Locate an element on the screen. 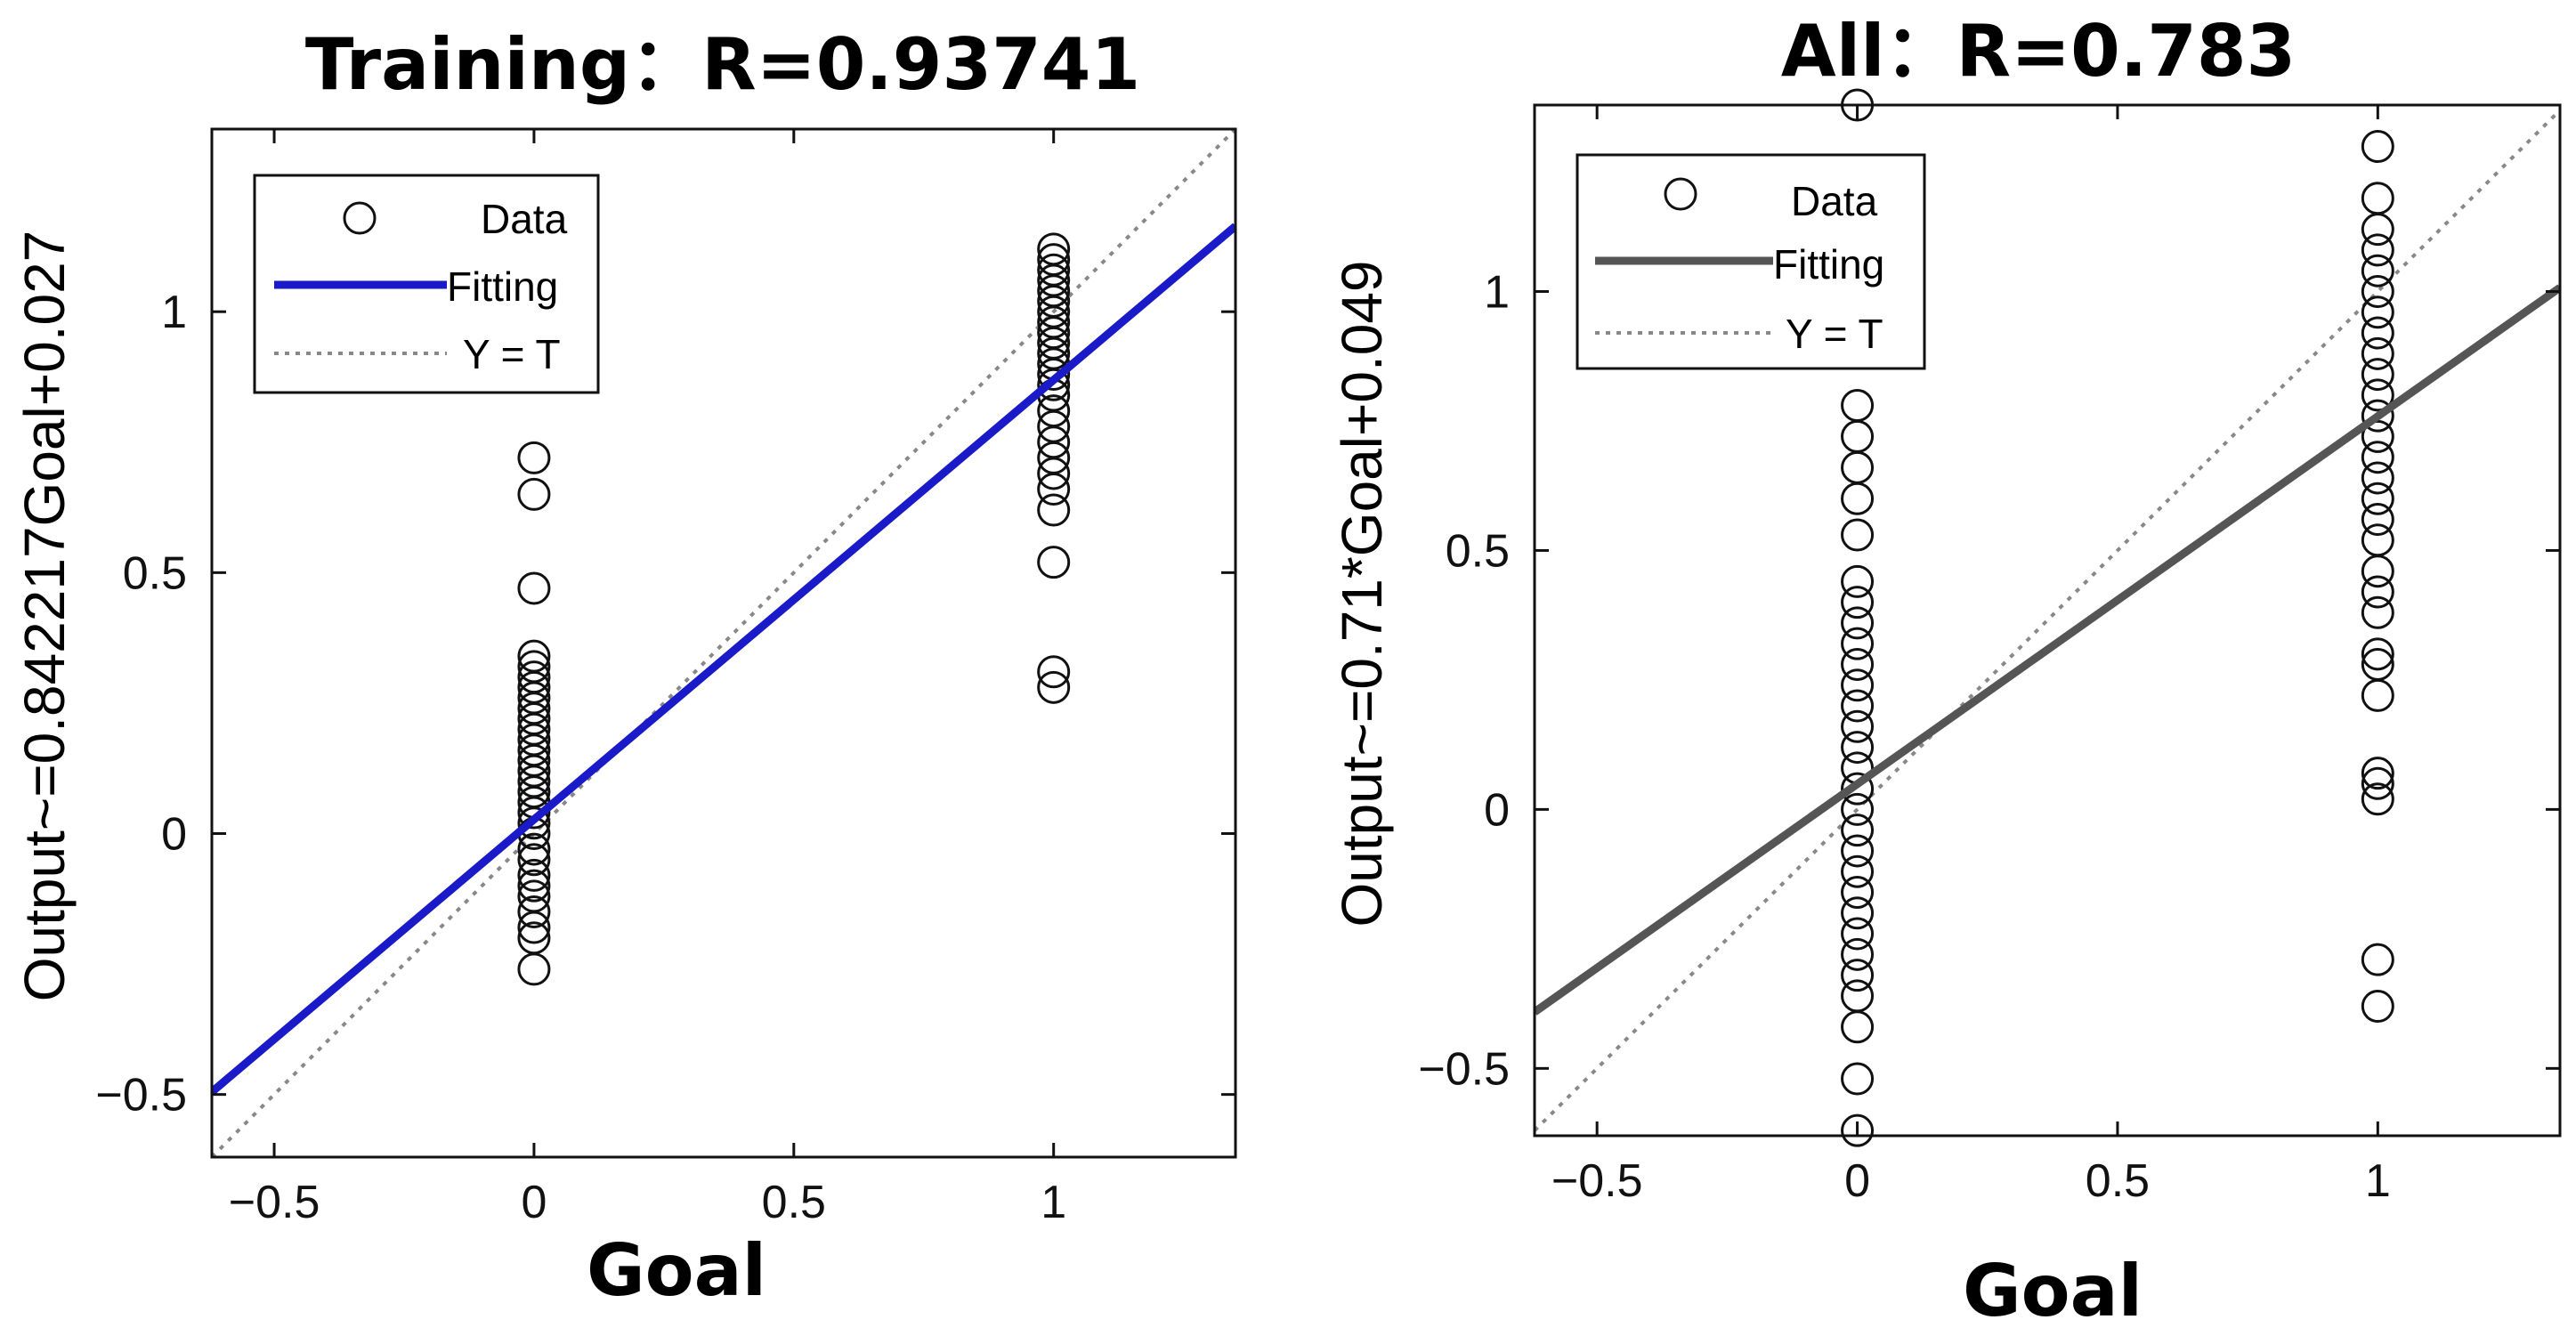 Image resolution: width=2576 pixels, height=1336 pixels. training-y-tick-label: 0.5 is located at coordinates (155, 573).